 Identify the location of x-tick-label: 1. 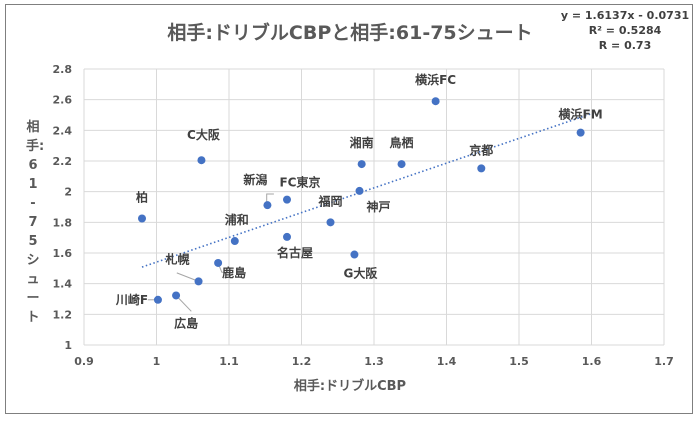
(157, 361).